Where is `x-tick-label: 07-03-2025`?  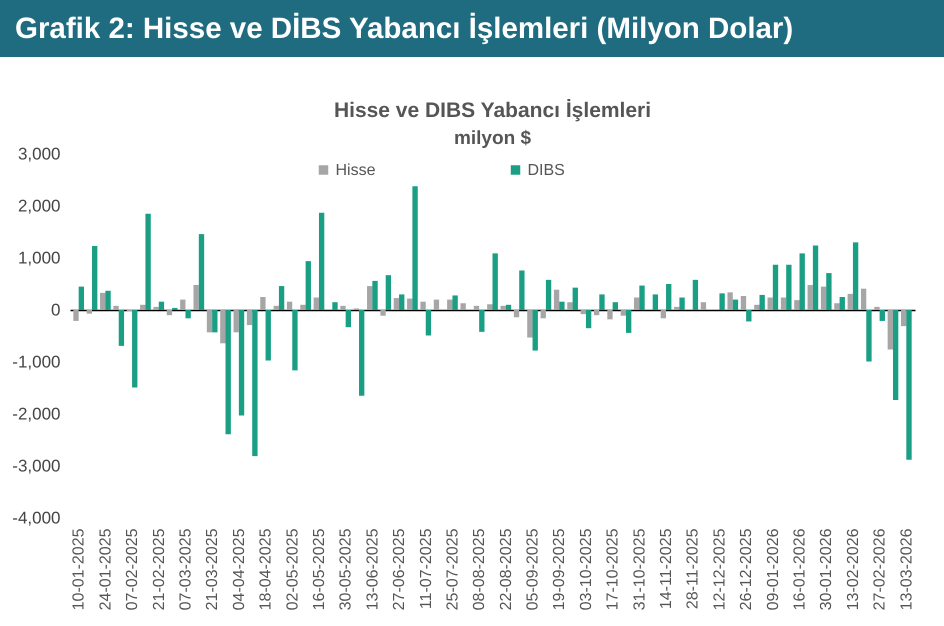
x-tick-label: 07-03-2025 is located at coordinates (185, 569).